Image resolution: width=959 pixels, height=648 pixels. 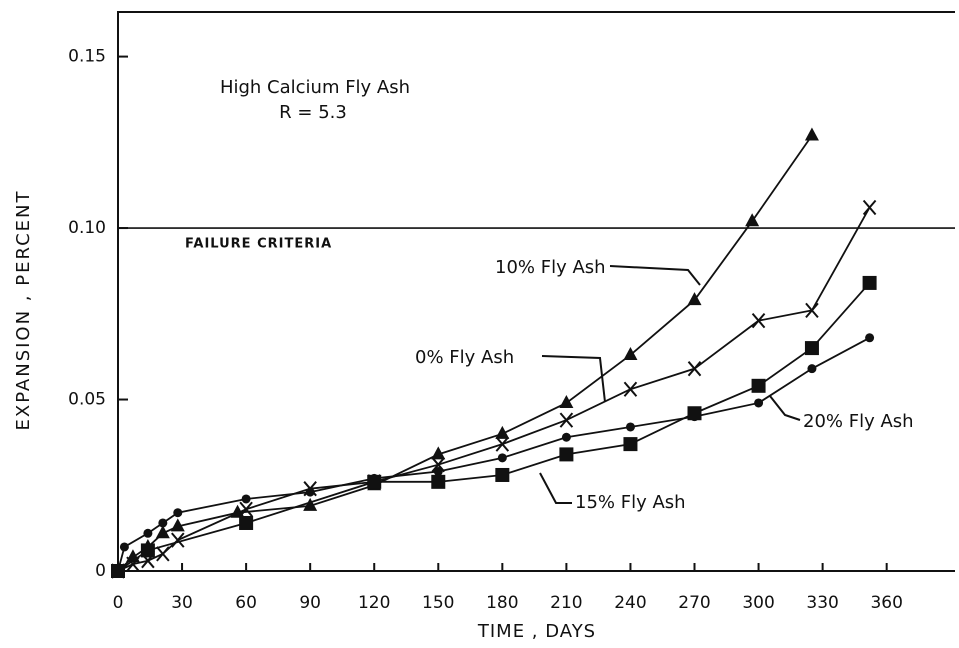 I want to click on y-tick-label: 0.15, so click(x=87, y=57).